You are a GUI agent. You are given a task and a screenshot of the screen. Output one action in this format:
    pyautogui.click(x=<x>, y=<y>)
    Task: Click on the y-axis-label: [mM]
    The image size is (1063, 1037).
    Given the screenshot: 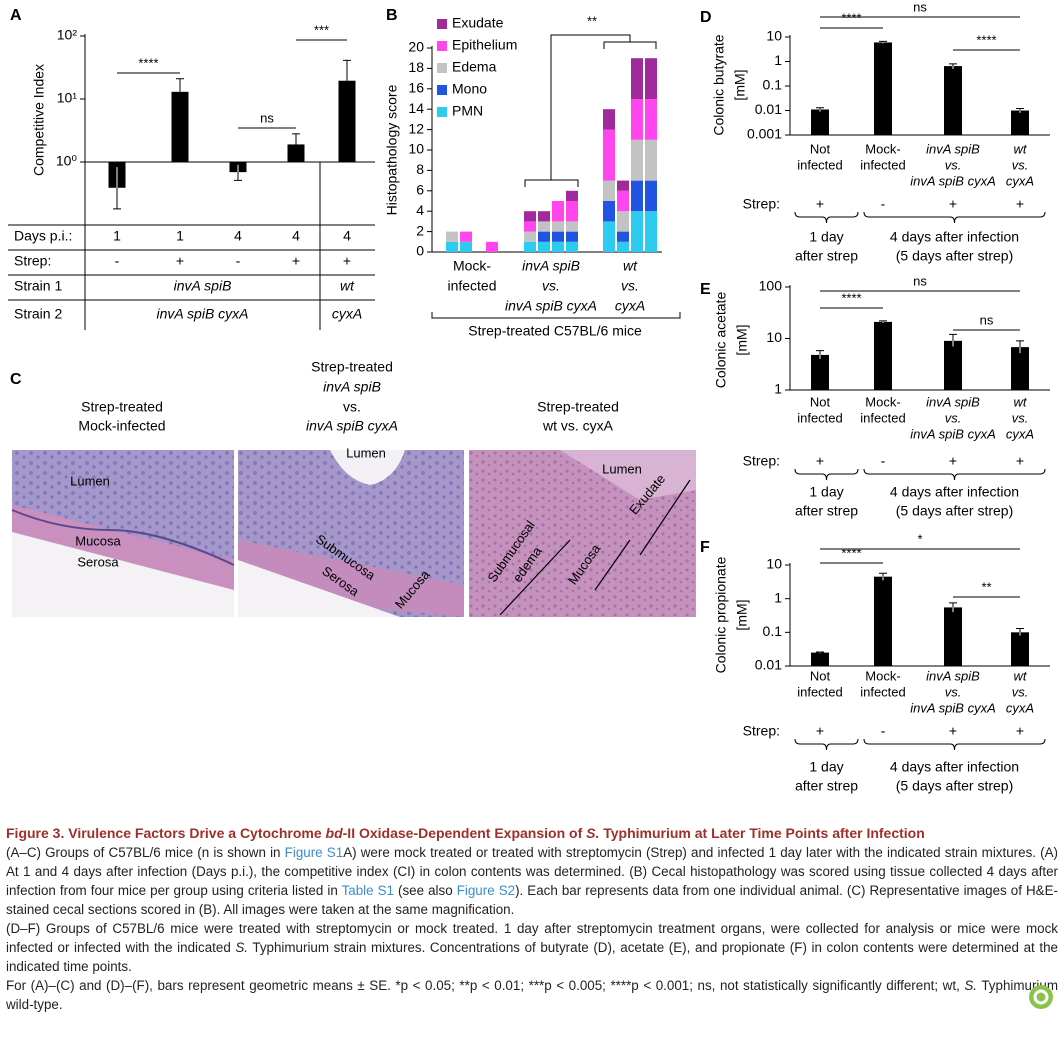 What is the action you would take?
    pyautogui.click(x=740, y=84)
    